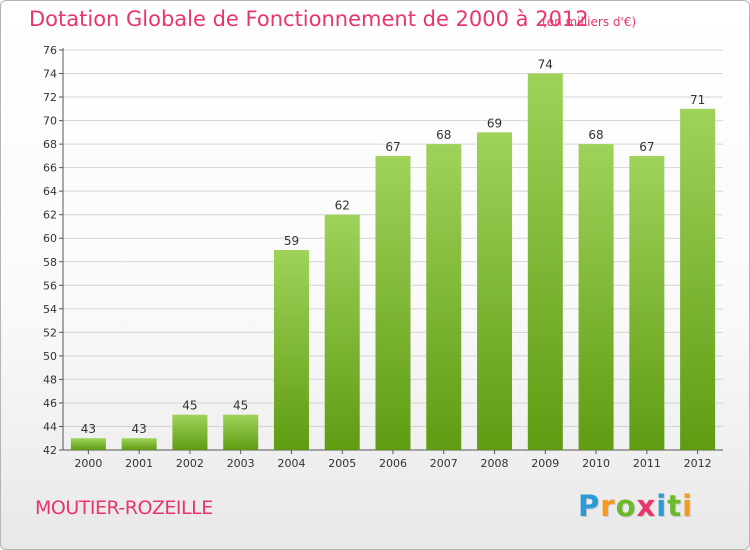  I want to click on y-tick-label: 42, so click(50, 450).